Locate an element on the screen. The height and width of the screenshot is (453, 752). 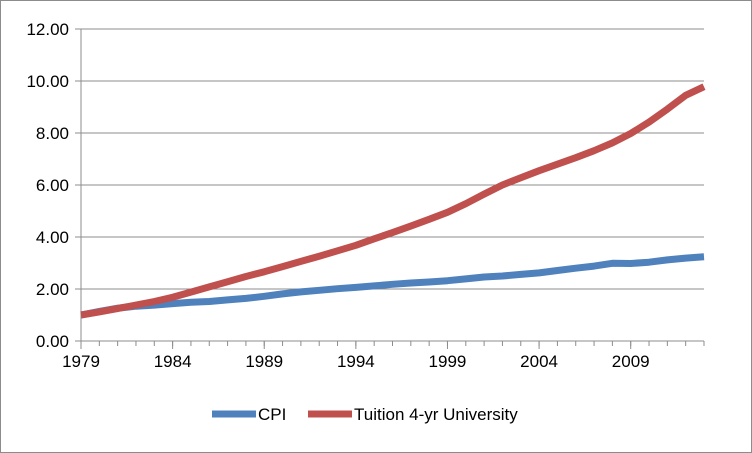
x-tick-label: 2009 is located at coordinates (631, 361).